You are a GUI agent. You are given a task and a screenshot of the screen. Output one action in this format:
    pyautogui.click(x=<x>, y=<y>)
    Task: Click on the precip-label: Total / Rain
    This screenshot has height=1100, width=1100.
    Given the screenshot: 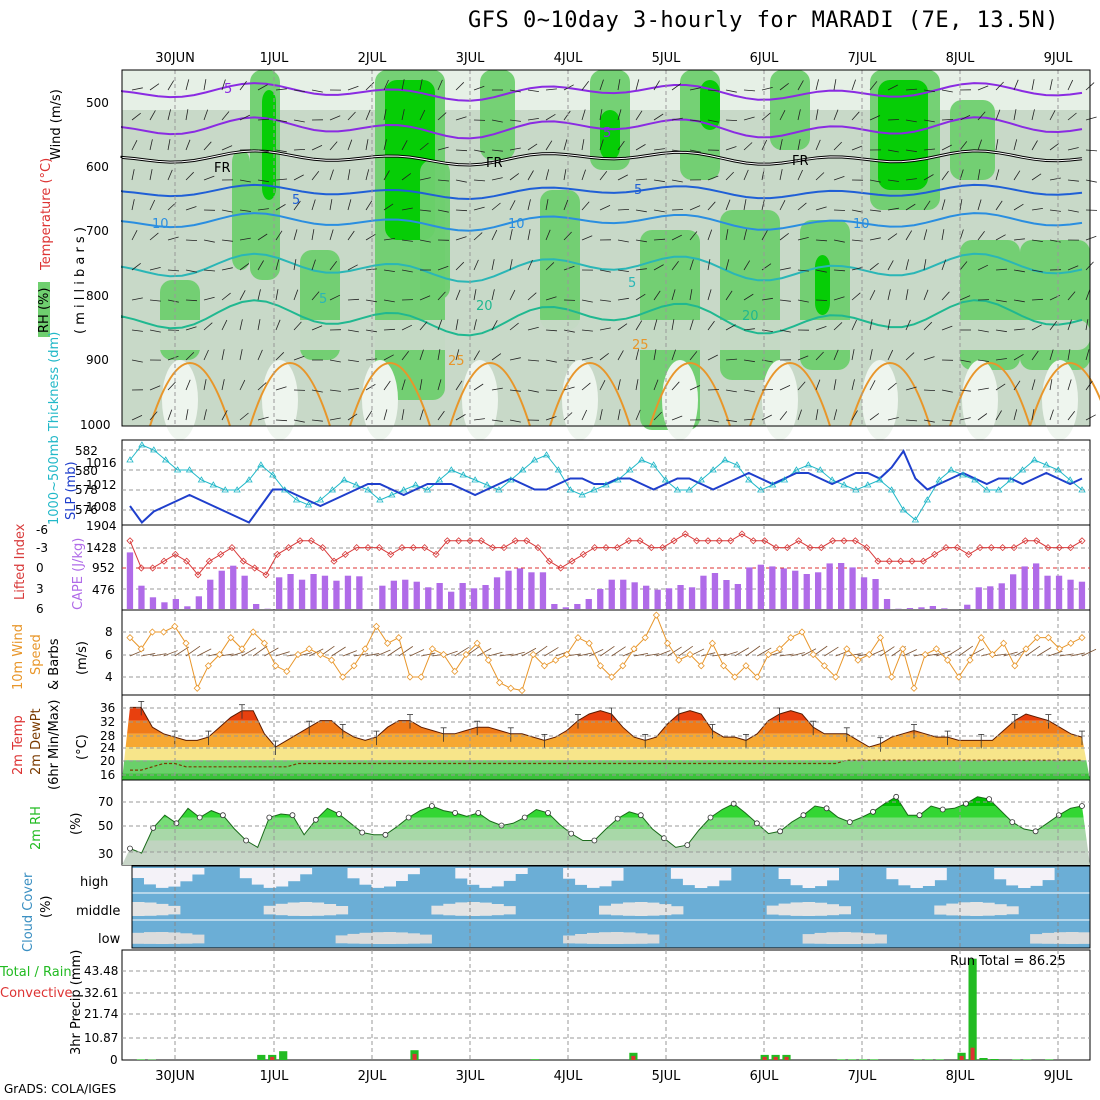 What is the action you would take?
    pyautogui.click(x=36, y=972)
    